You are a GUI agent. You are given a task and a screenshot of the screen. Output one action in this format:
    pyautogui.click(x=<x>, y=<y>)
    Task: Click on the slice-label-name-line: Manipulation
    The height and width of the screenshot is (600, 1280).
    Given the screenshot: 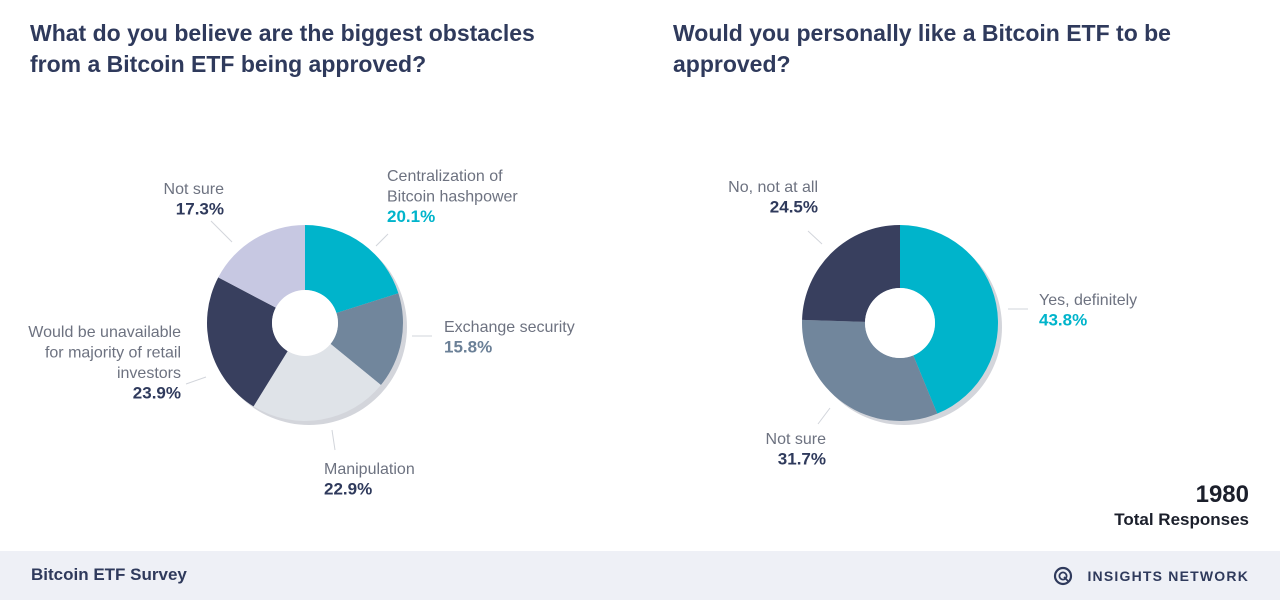 What is the action you would take?
    pyautogui.click(x=369, y=469)
    